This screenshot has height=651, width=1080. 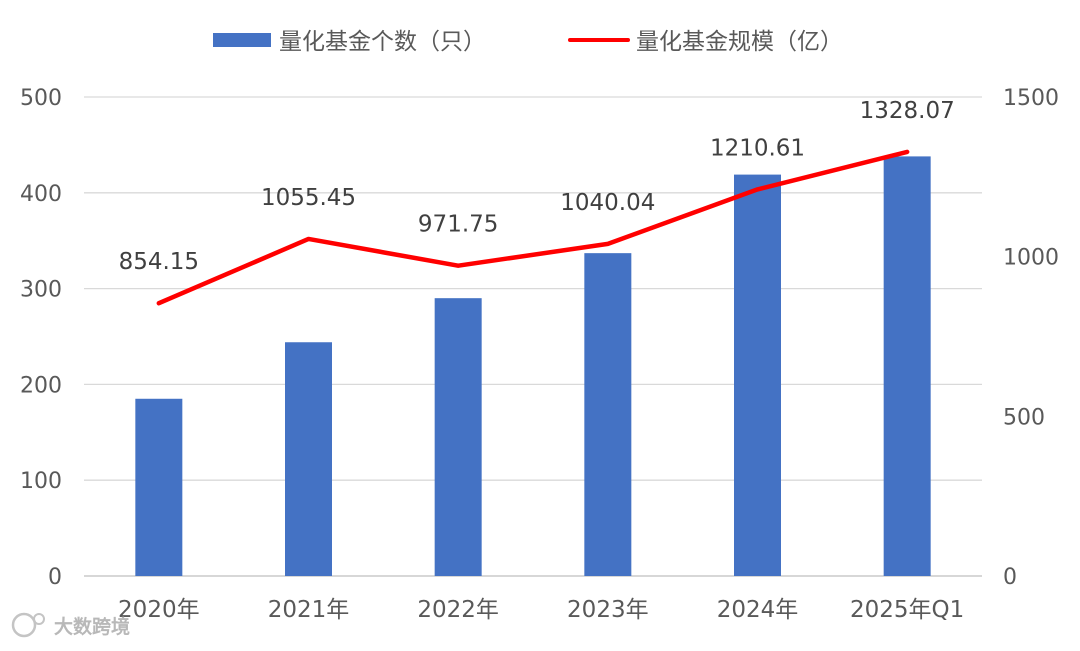 What do you see at coordinates (757, 148) in the screenshot?
I see `line-data-label: 1210.61` at bounding box center [757, 148].